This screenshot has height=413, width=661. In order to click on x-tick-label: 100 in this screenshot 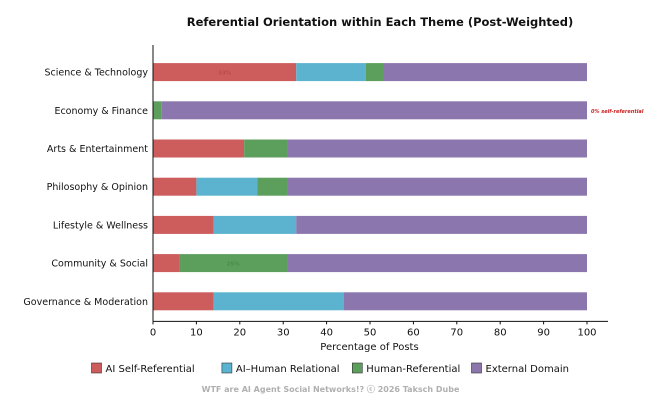, I will do `click(586, 332)`.